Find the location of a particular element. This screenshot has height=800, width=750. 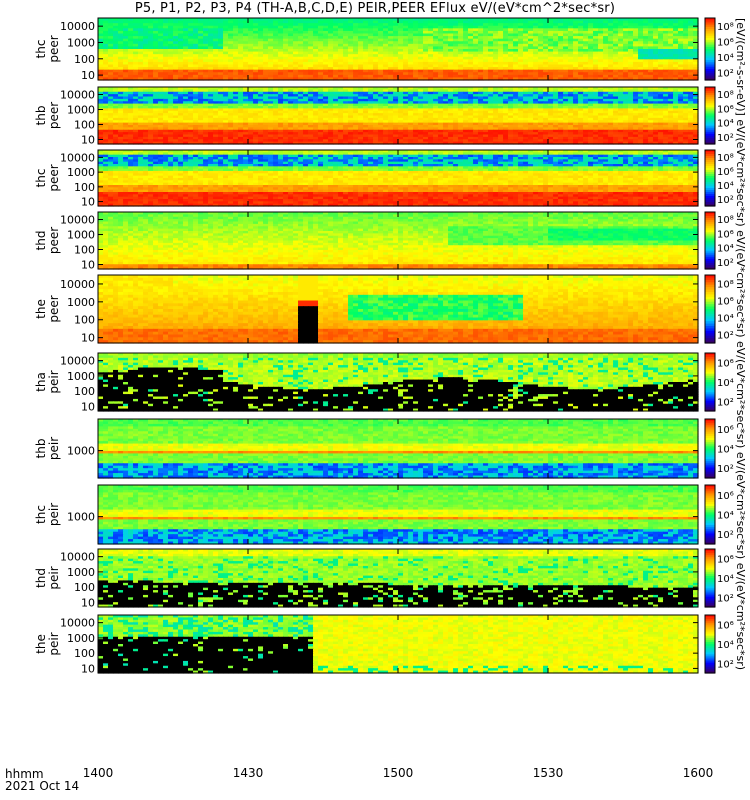

colorbar-3: 10⁸ 10⁶ 10⁴ 10² is located at coordinates (719, 240).